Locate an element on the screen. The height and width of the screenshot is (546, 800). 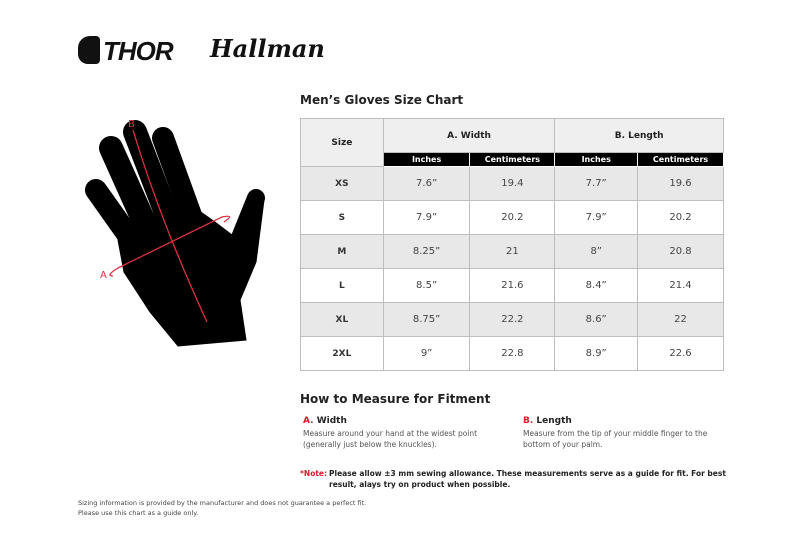
value-cell: 21 is located at coordinates (512, 251).